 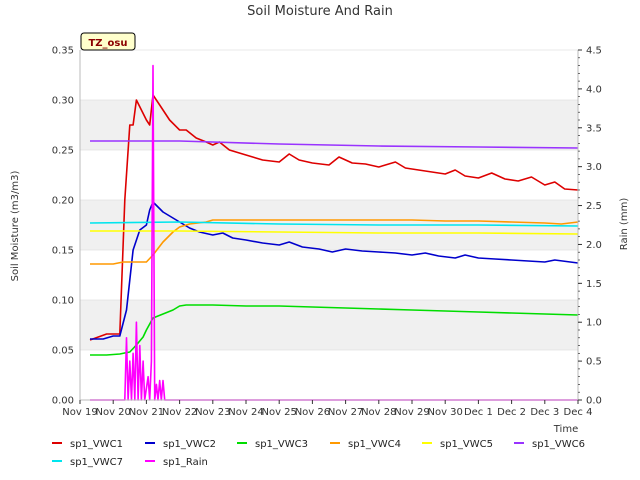 I want to click on legend-item: sp1_VWC7, so click(x=87, y=462).